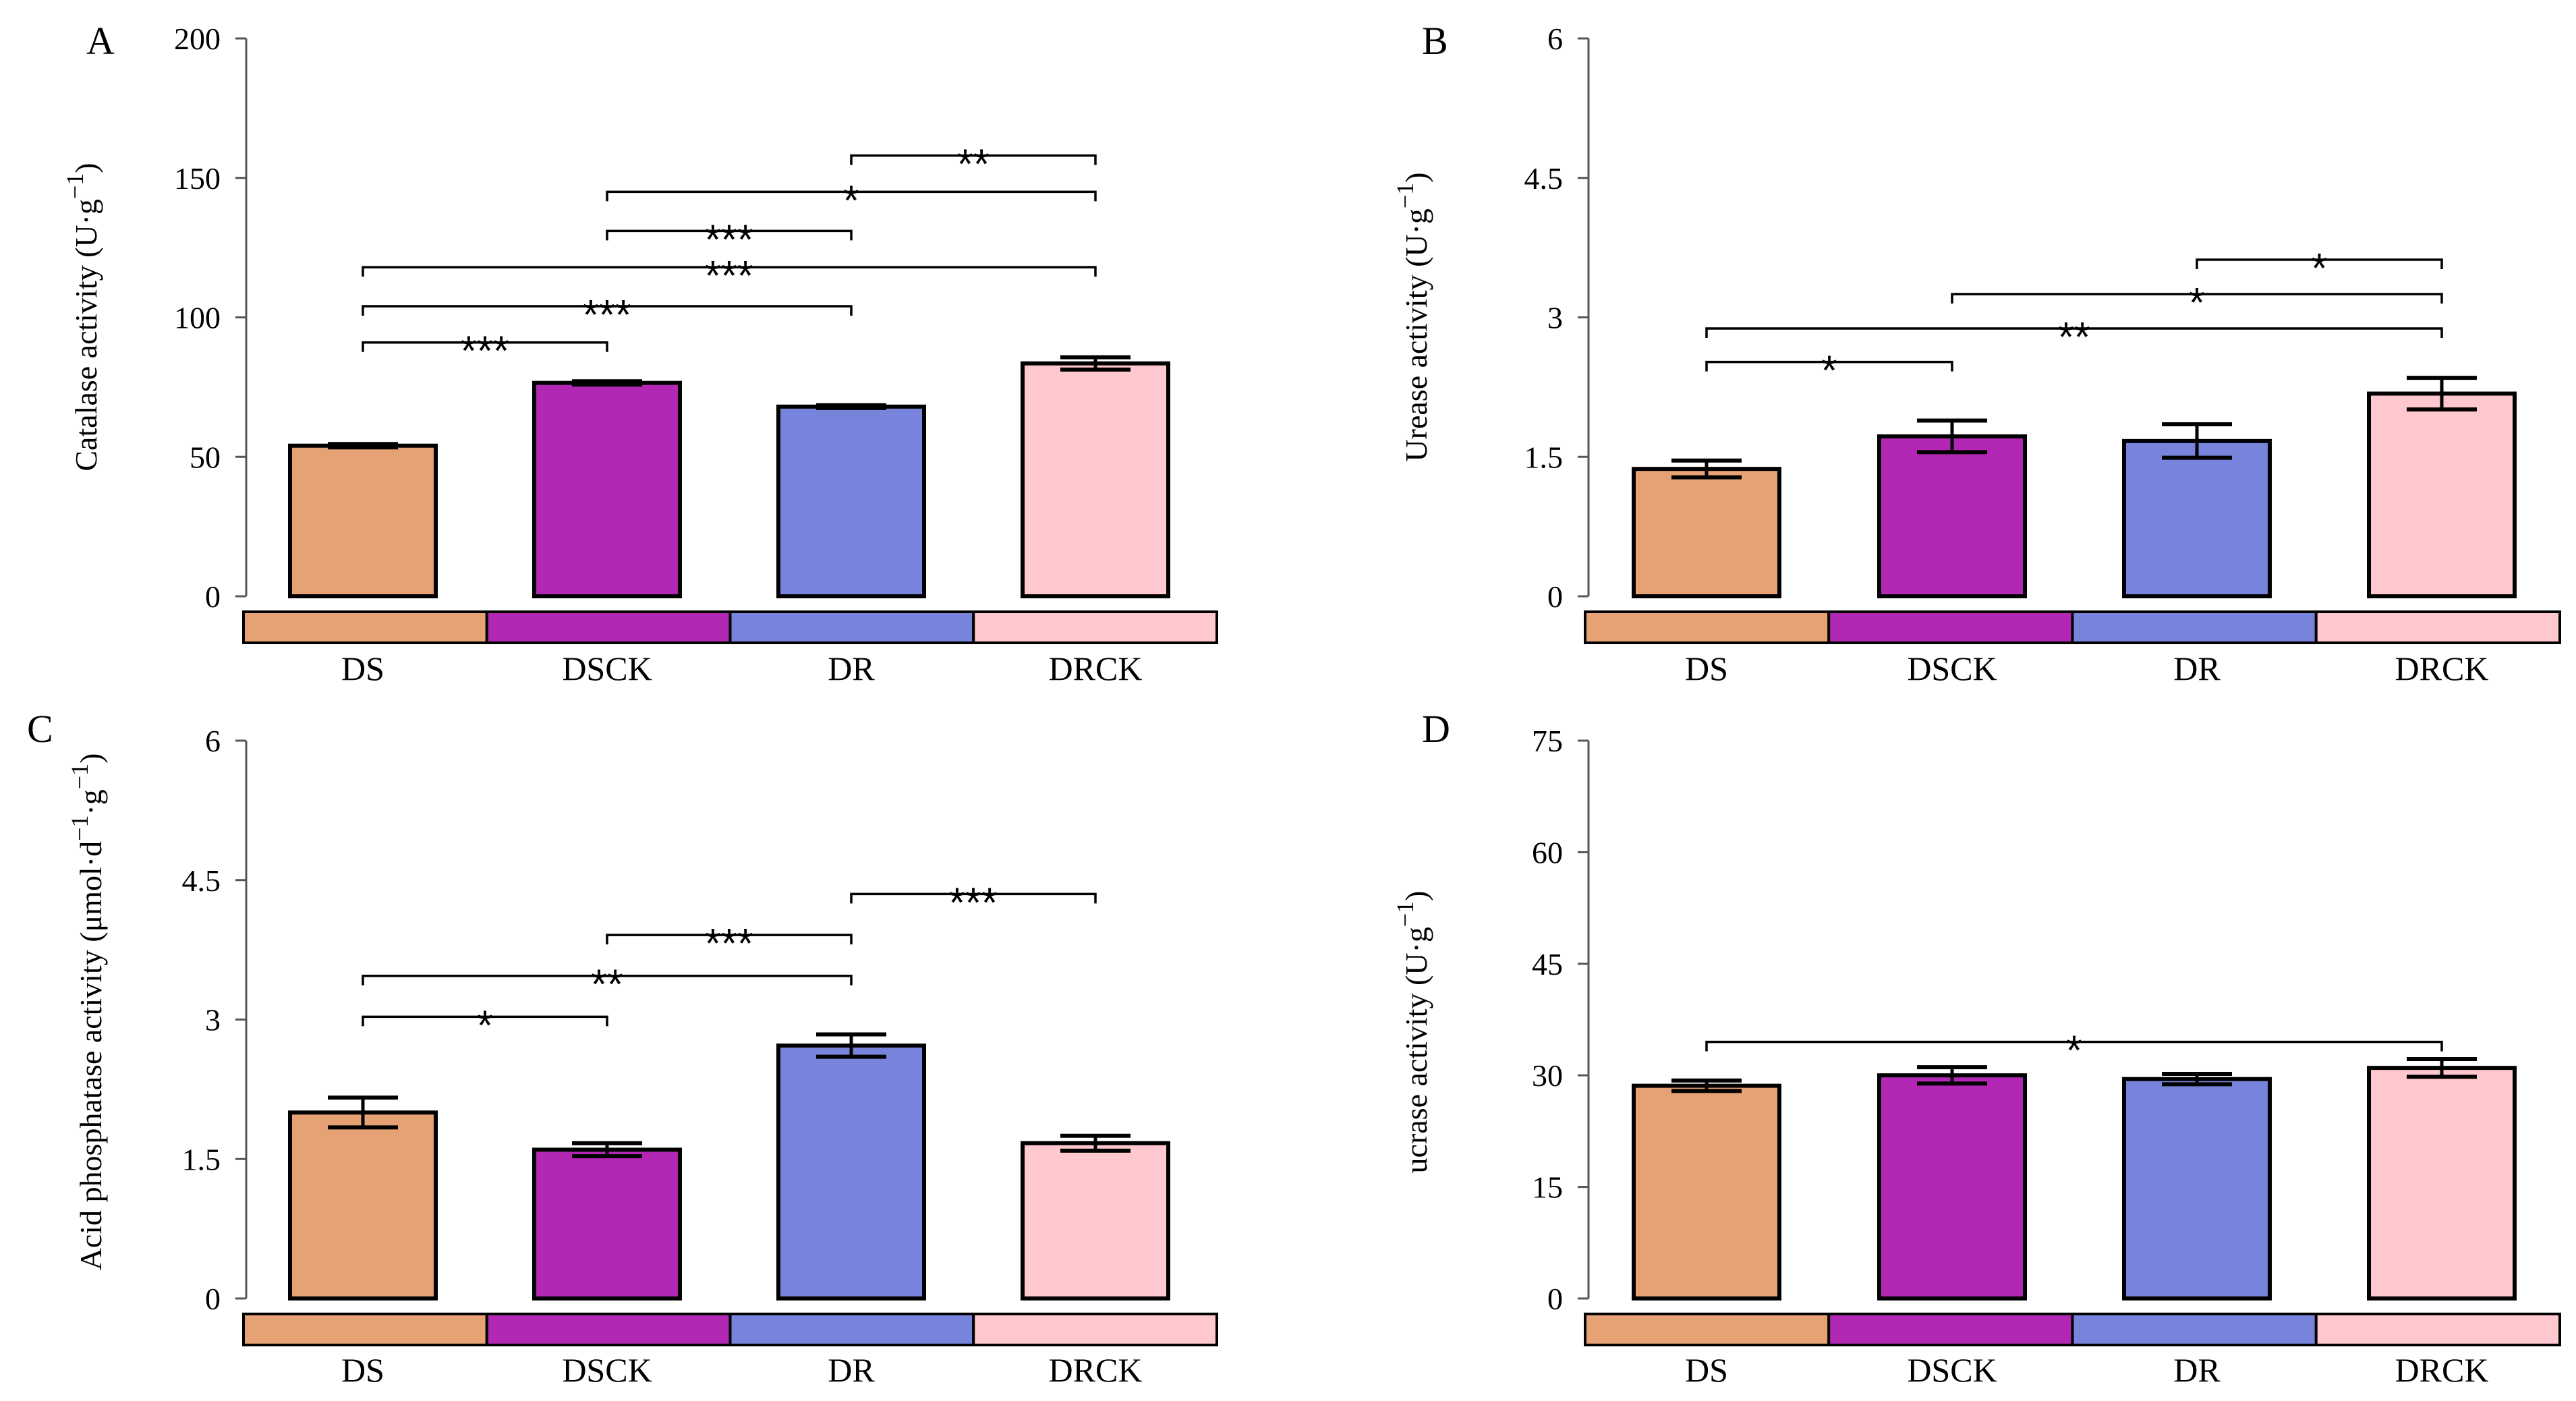 This screenshot has width=2576, height=1401. What do you see at coordinates (1436, 729) in the screenshot?
I see `panel-label: D` at bounding box center [1436, 729].